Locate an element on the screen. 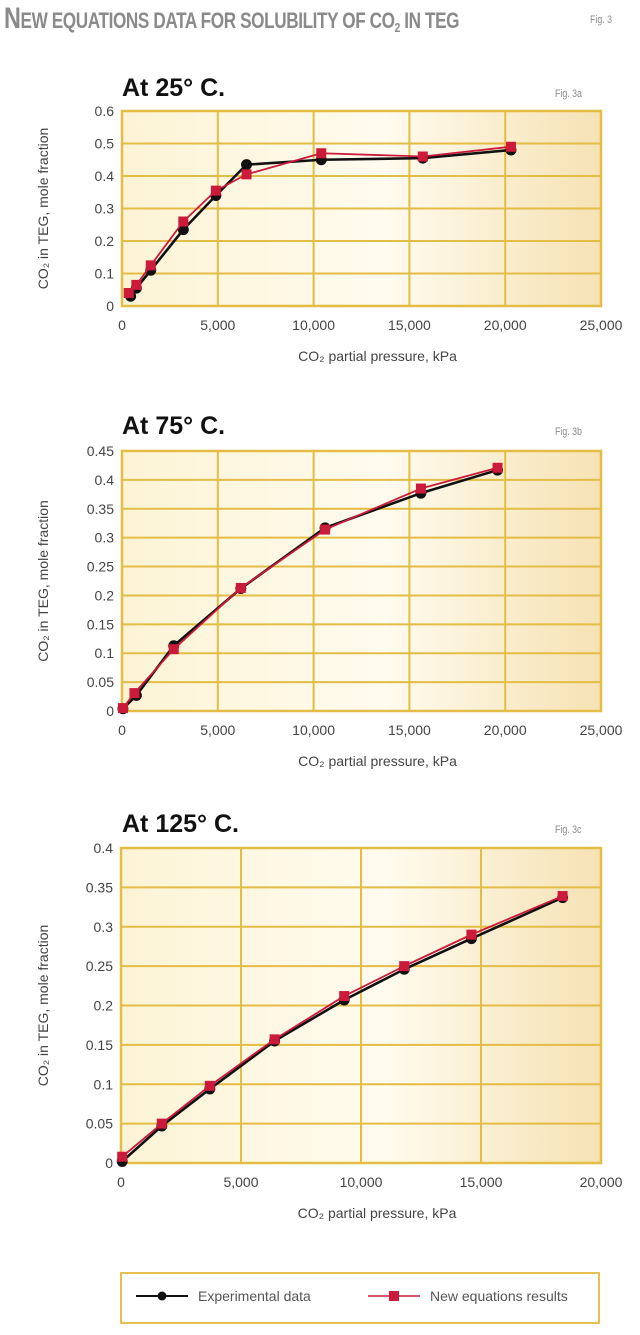 This screenshot has width=640, height=1335. fig-label-3b: Fig. 3b is located at coordinates (568, 432).